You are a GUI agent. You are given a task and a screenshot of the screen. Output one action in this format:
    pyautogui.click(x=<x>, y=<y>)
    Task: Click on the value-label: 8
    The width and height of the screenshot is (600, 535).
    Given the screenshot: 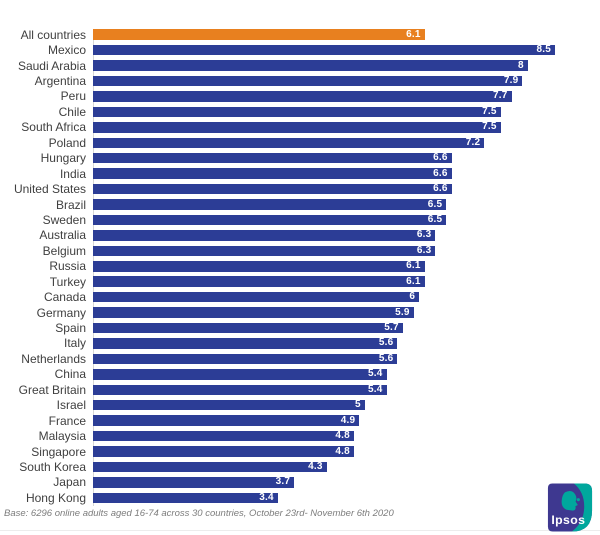 What is the action you would take?
    pyautogui.click(x=521, y=65)
    